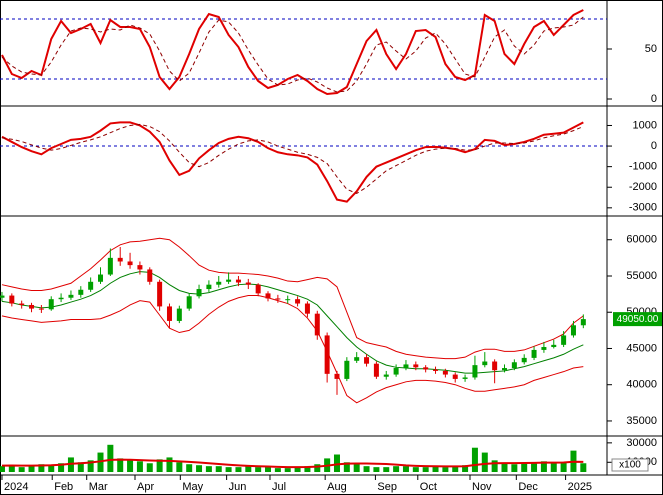 Image resolution: width=663 pixels, height=495 pixels. What do you see at coordinates (192, 487) in the screenshot?
I see `x-tick-label: May` at bounding box center [192, 487].